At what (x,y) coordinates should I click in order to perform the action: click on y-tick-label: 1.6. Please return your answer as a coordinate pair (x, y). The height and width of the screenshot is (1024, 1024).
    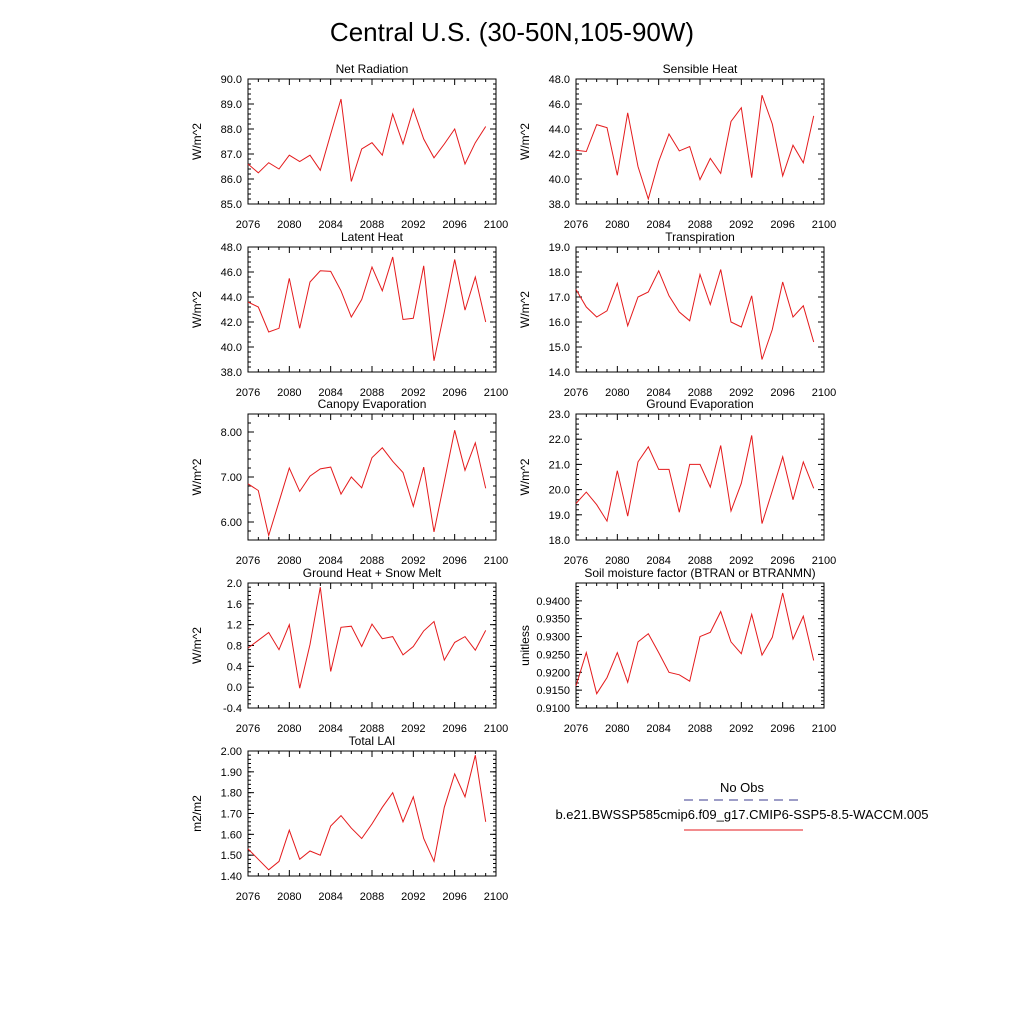
    Looking at the image, I should click on (234, 605).